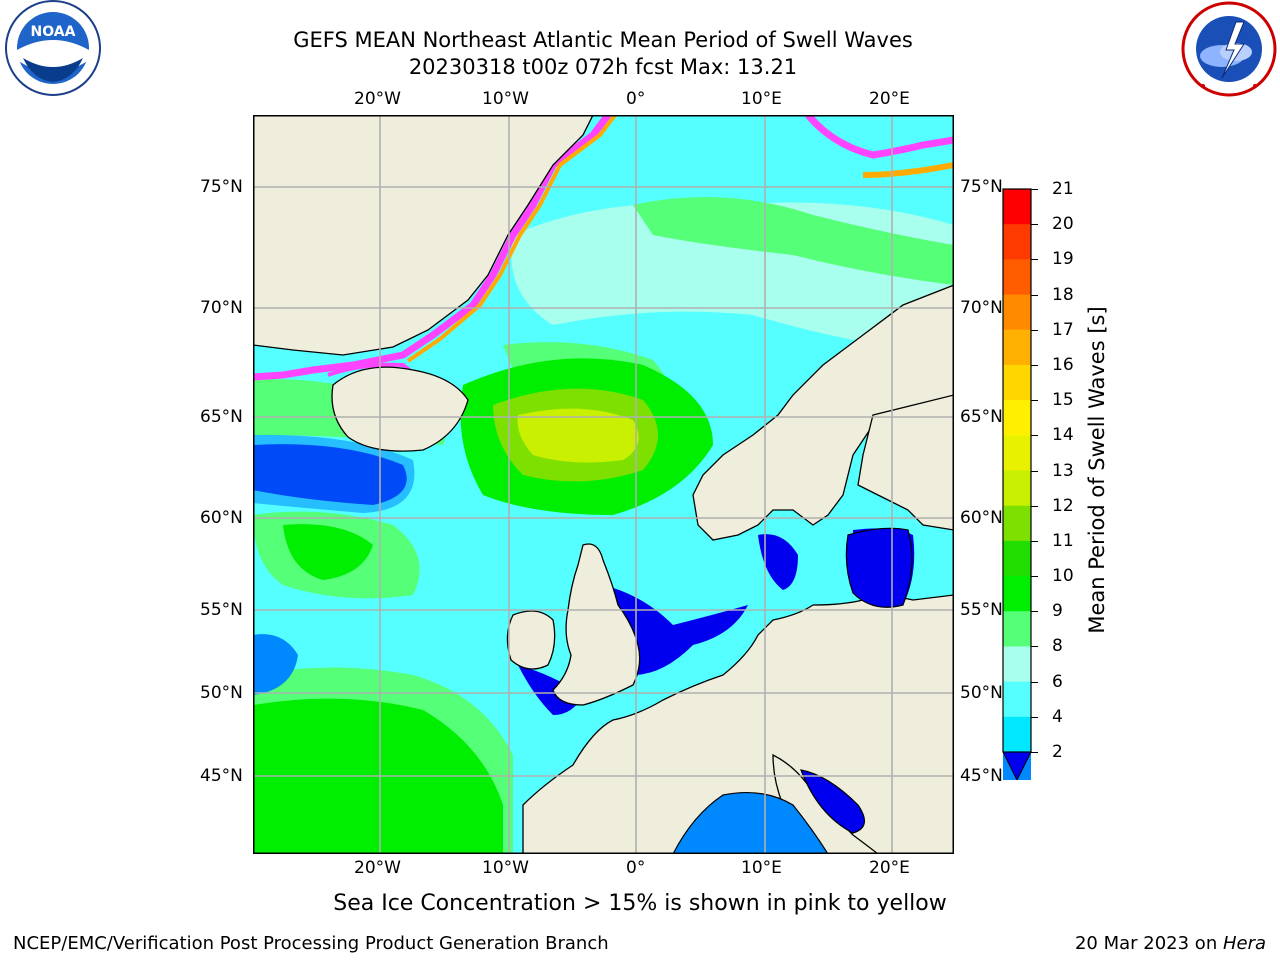  Describe the element at coordinates (596, 624) in the screenshot. I see `land-great-britain` at that location.